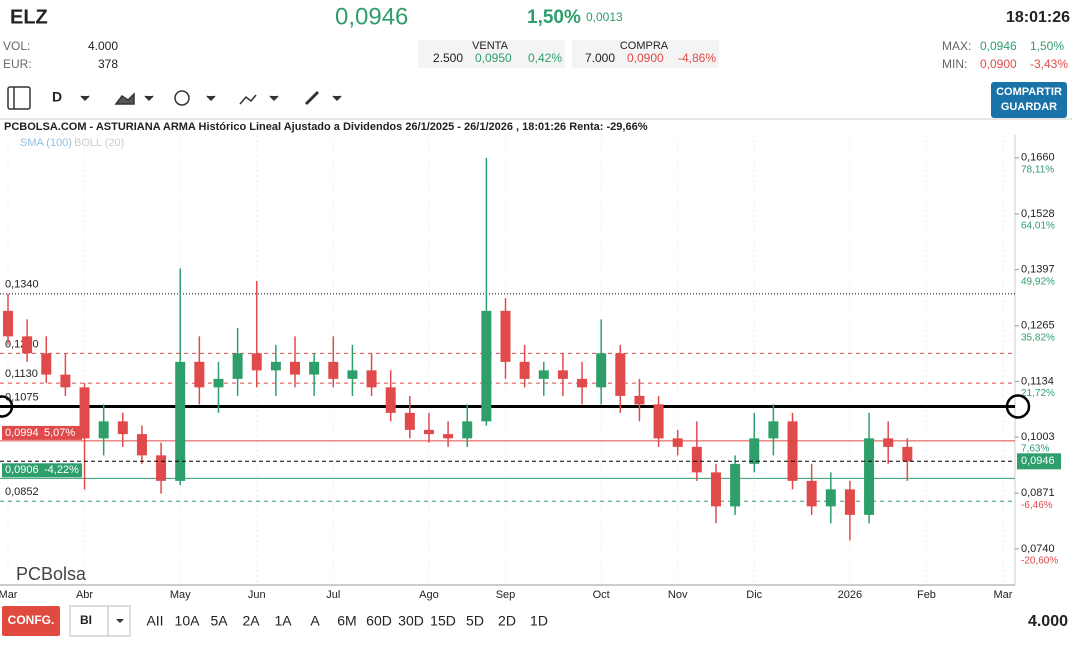 The width and height of the screenshot is (1082, 648). Describe the element at coordinates (956, 46) in the screenshot. I see `max-label: MAX:` at that location.